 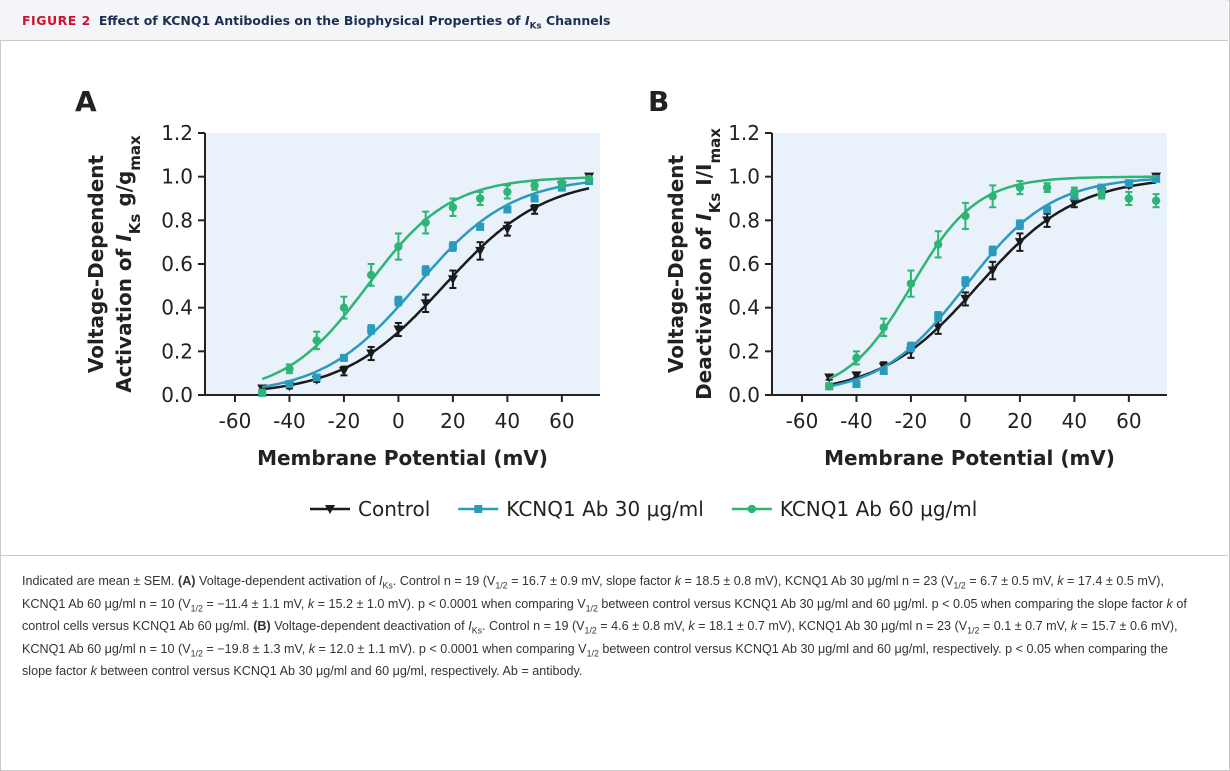 What do you see at coordinates (605, 509) in the screenshot?
I see `legend-label: KCNQ1 Ab 30 μg/ml` at bounding box center [605, 509].